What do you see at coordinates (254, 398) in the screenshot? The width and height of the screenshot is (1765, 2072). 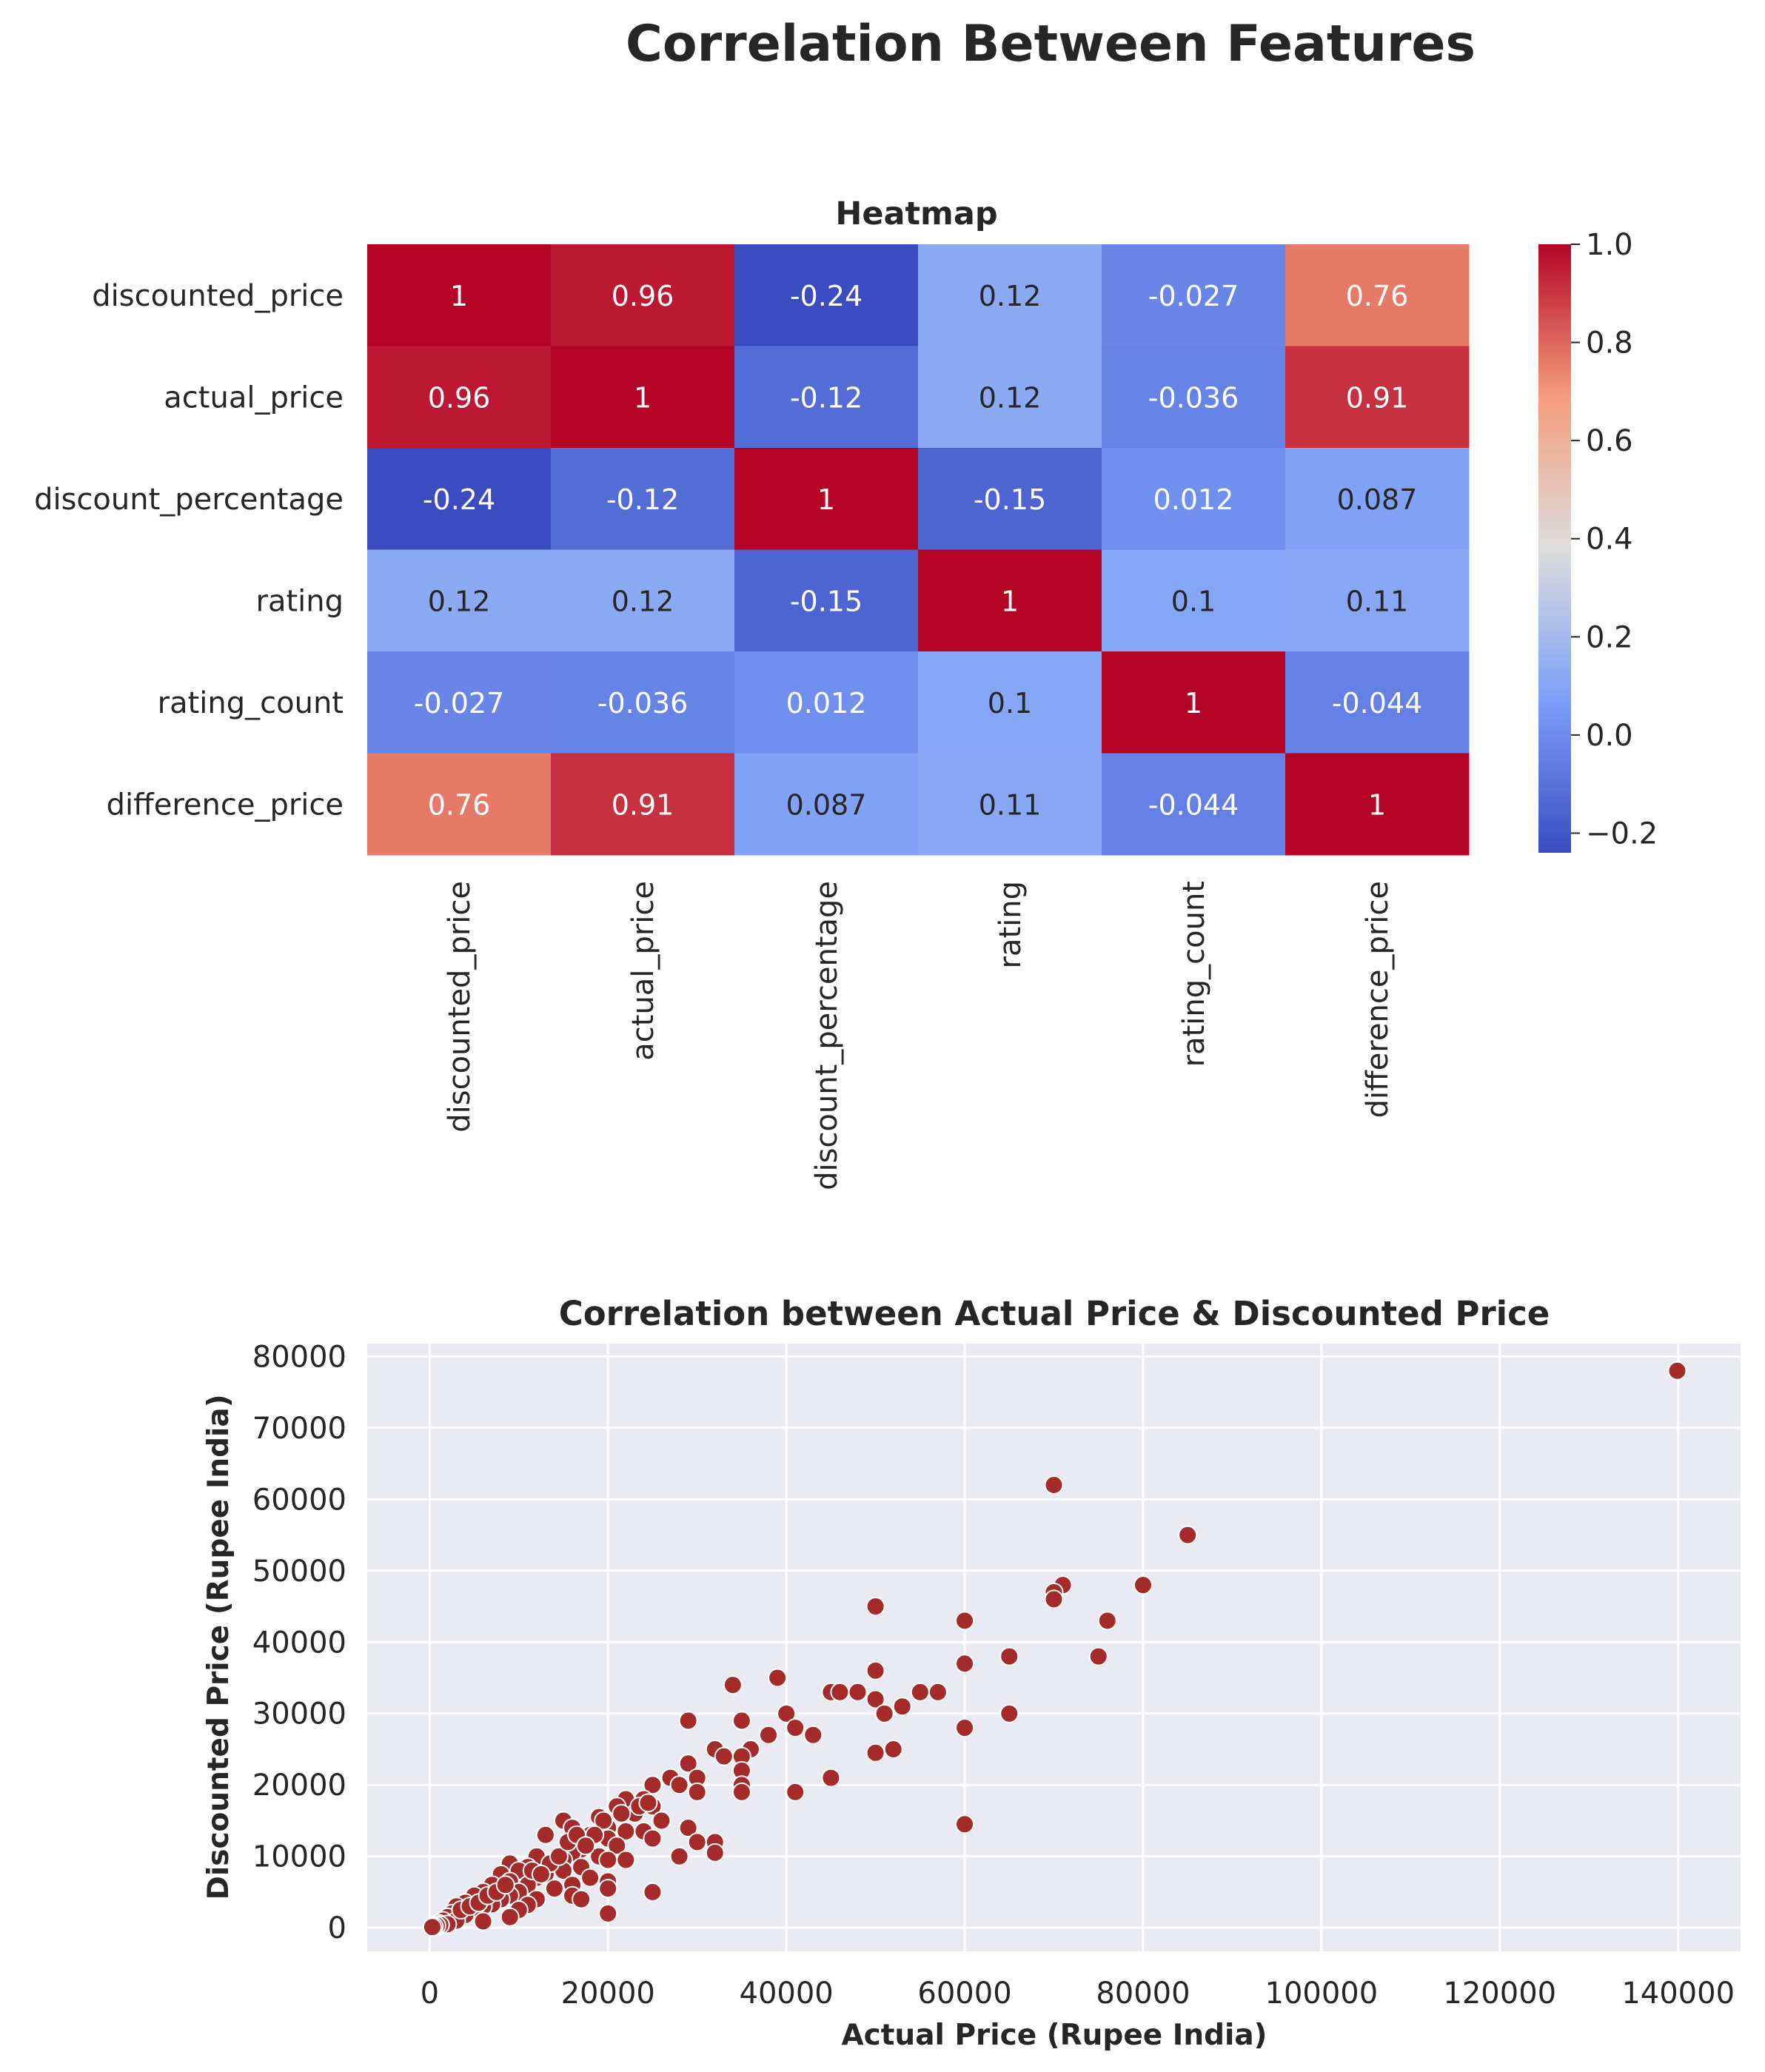 I see `heatmap-row-label: actual_price` at bounding box center [254, 398].